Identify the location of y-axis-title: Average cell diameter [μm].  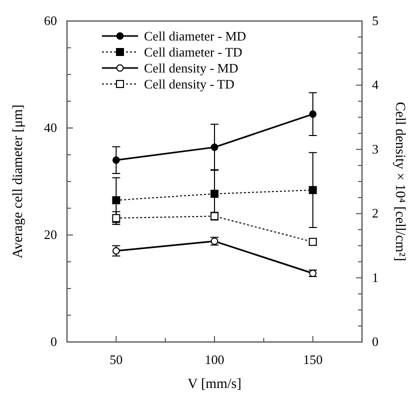
(18, 181).